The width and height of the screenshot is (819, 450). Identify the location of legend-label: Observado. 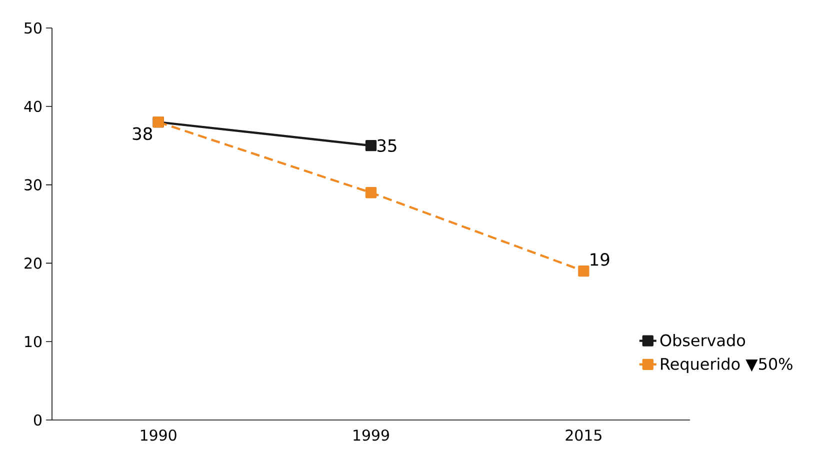
(703, 340).